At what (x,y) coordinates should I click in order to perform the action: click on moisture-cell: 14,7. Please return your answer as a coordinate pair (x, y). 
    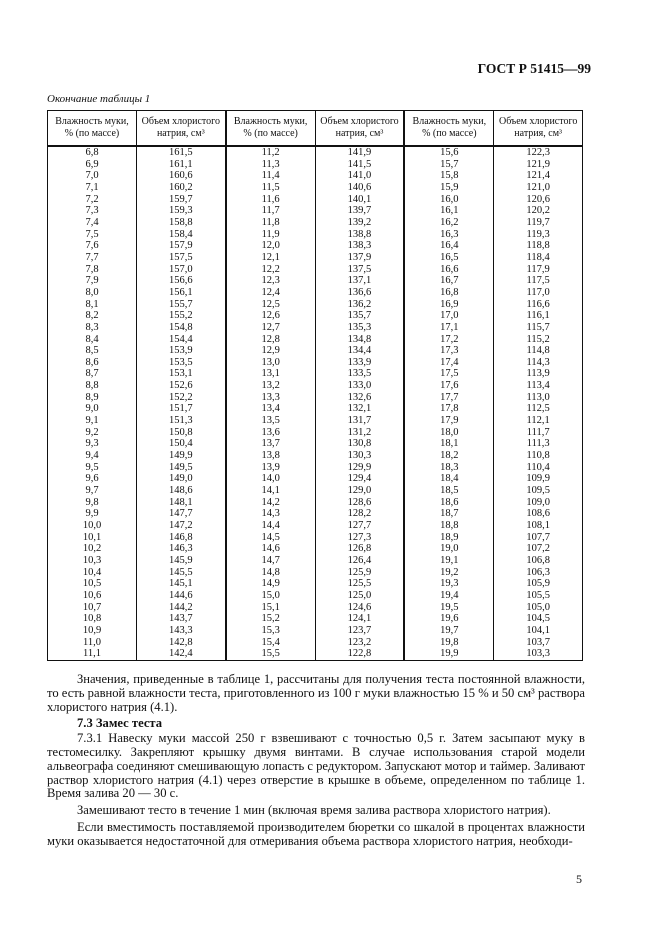
    Looking at the image, I should click on (270, 560).